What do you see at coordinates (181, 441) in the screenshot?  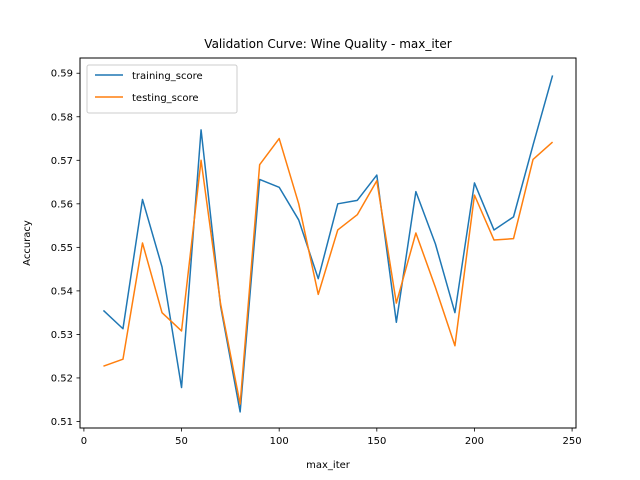 I see `x-tick-label: 50` at bounding box center [181, 441].